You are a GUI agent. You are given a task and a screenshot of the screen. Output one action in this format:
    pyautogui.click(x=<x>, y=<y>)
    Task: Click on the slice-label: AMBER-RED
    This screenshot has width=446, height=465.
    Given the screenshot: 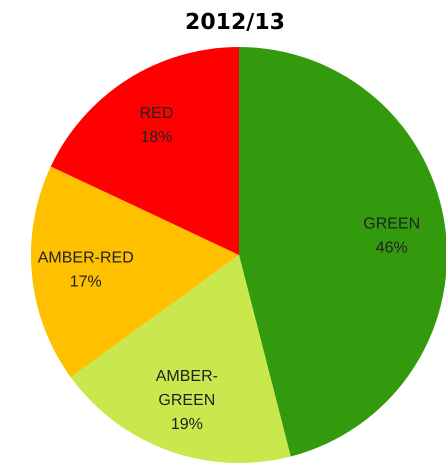 What is the action you would take?
    pyautogui.click(x=86, y=257)
    